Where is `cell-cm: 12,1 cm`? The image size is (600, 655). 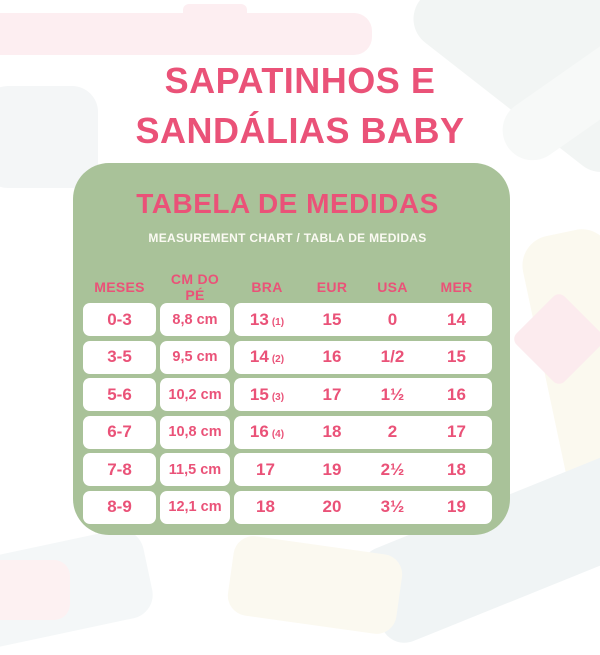
cell-cm: 12,1 cm is located at coordinates (195, 507).